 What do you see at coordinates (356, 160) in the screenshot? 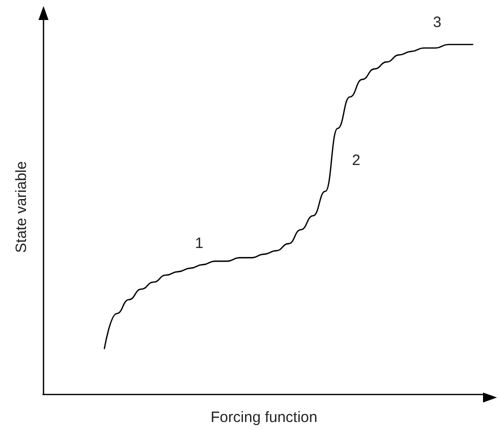
I see `annotation: 2` at bounding box center [356, 160].